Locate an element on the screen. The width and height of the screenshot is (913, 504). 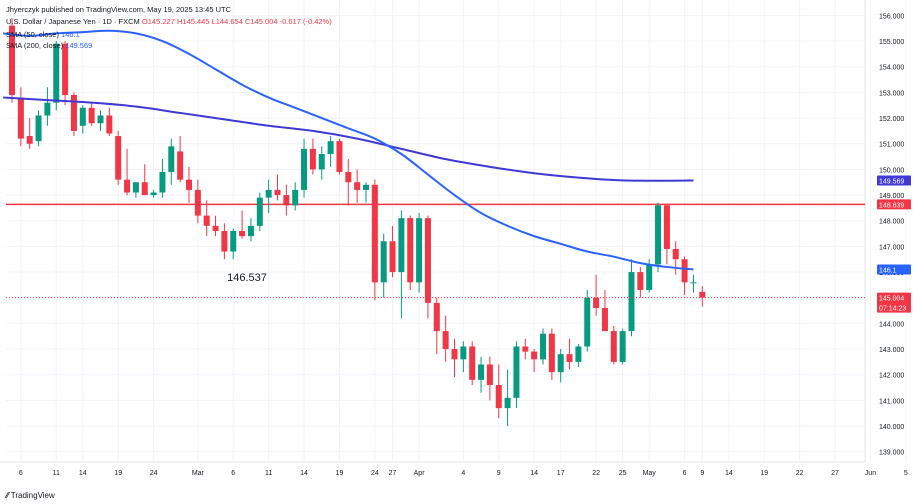
y-tick-label: 140.000 is located at coordinates (891, 427).